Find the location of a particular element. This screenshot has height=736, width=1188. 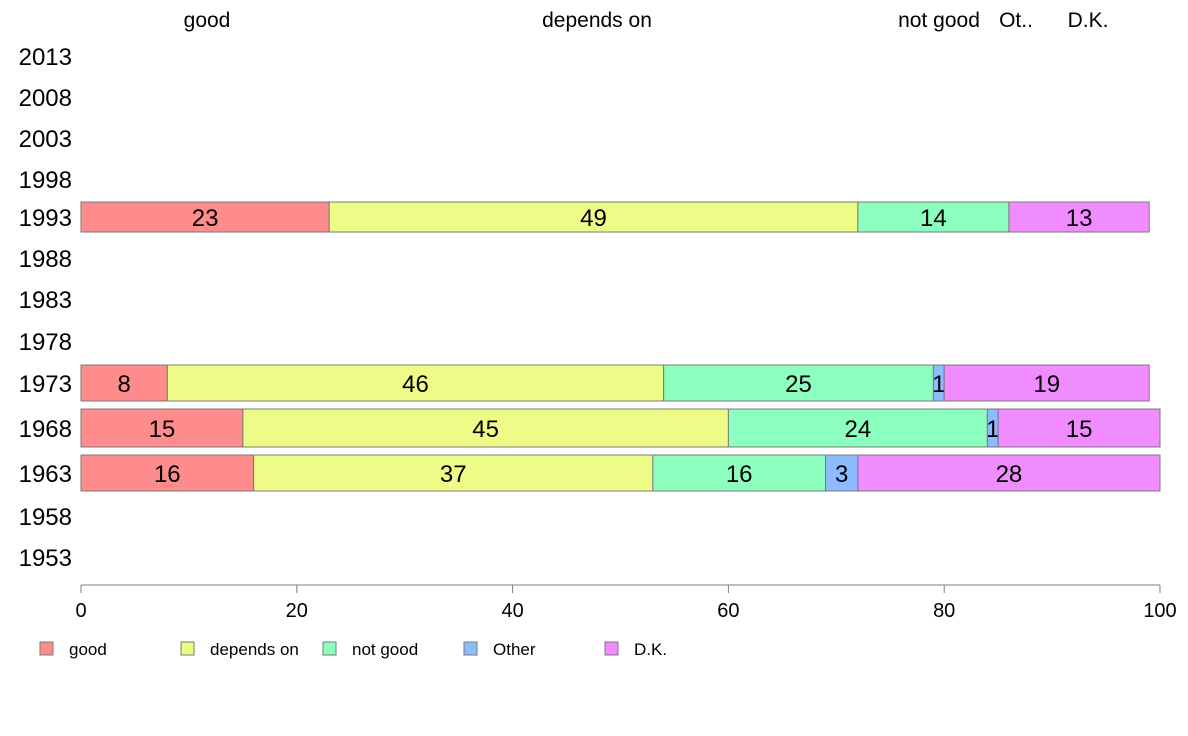

bar-value-label: 49 is located at coordinates (593, 218).